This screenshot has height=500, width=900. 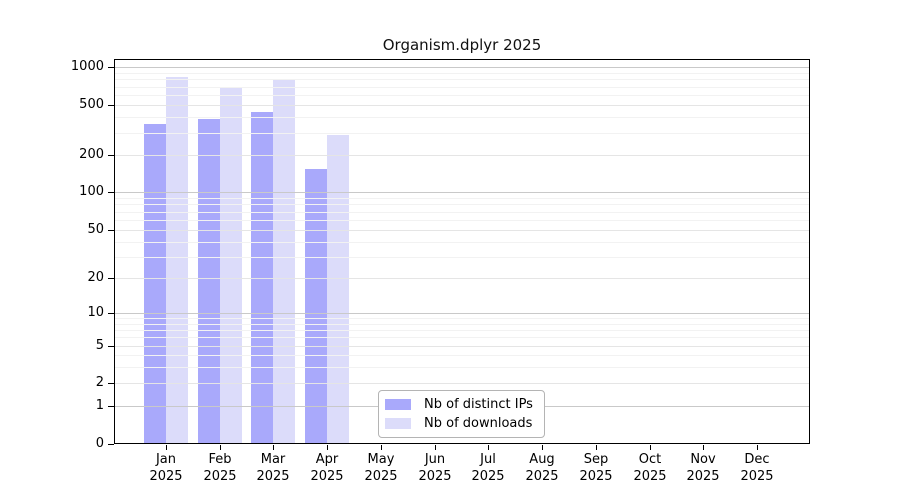 What do you see at coordinates (155, 283) in the screenshot?
I see `bar-distinct-ips-jan` at bounding box center [155, 283].